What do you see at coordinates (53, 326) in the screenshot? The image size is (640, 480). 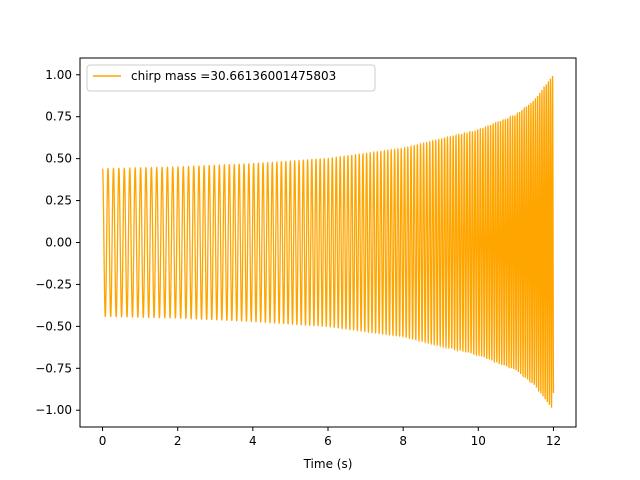 I see `y-tick-label: −0.50` at bounding box center [53, 326].